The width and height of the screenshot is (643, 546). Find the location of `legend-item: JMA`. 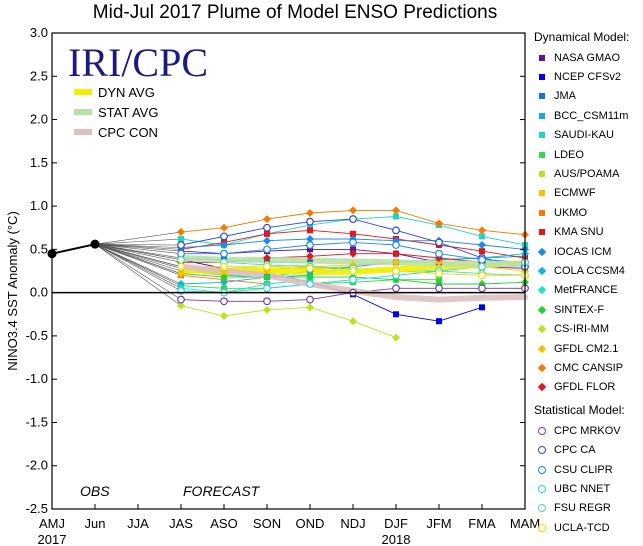

legend-item: JMA is located at coordinates (586, 96).